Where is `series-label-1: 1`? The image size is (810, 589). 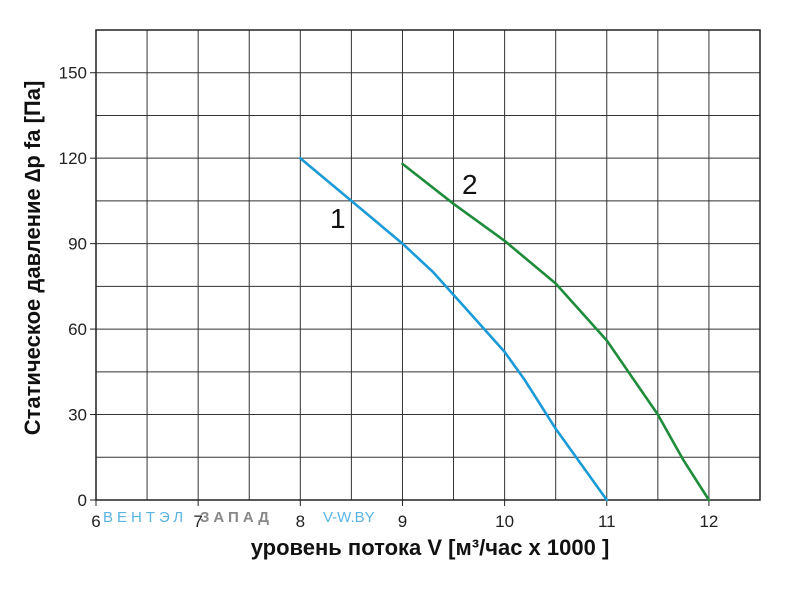 series-label-1: 1 is located at coordinates (338, 218).